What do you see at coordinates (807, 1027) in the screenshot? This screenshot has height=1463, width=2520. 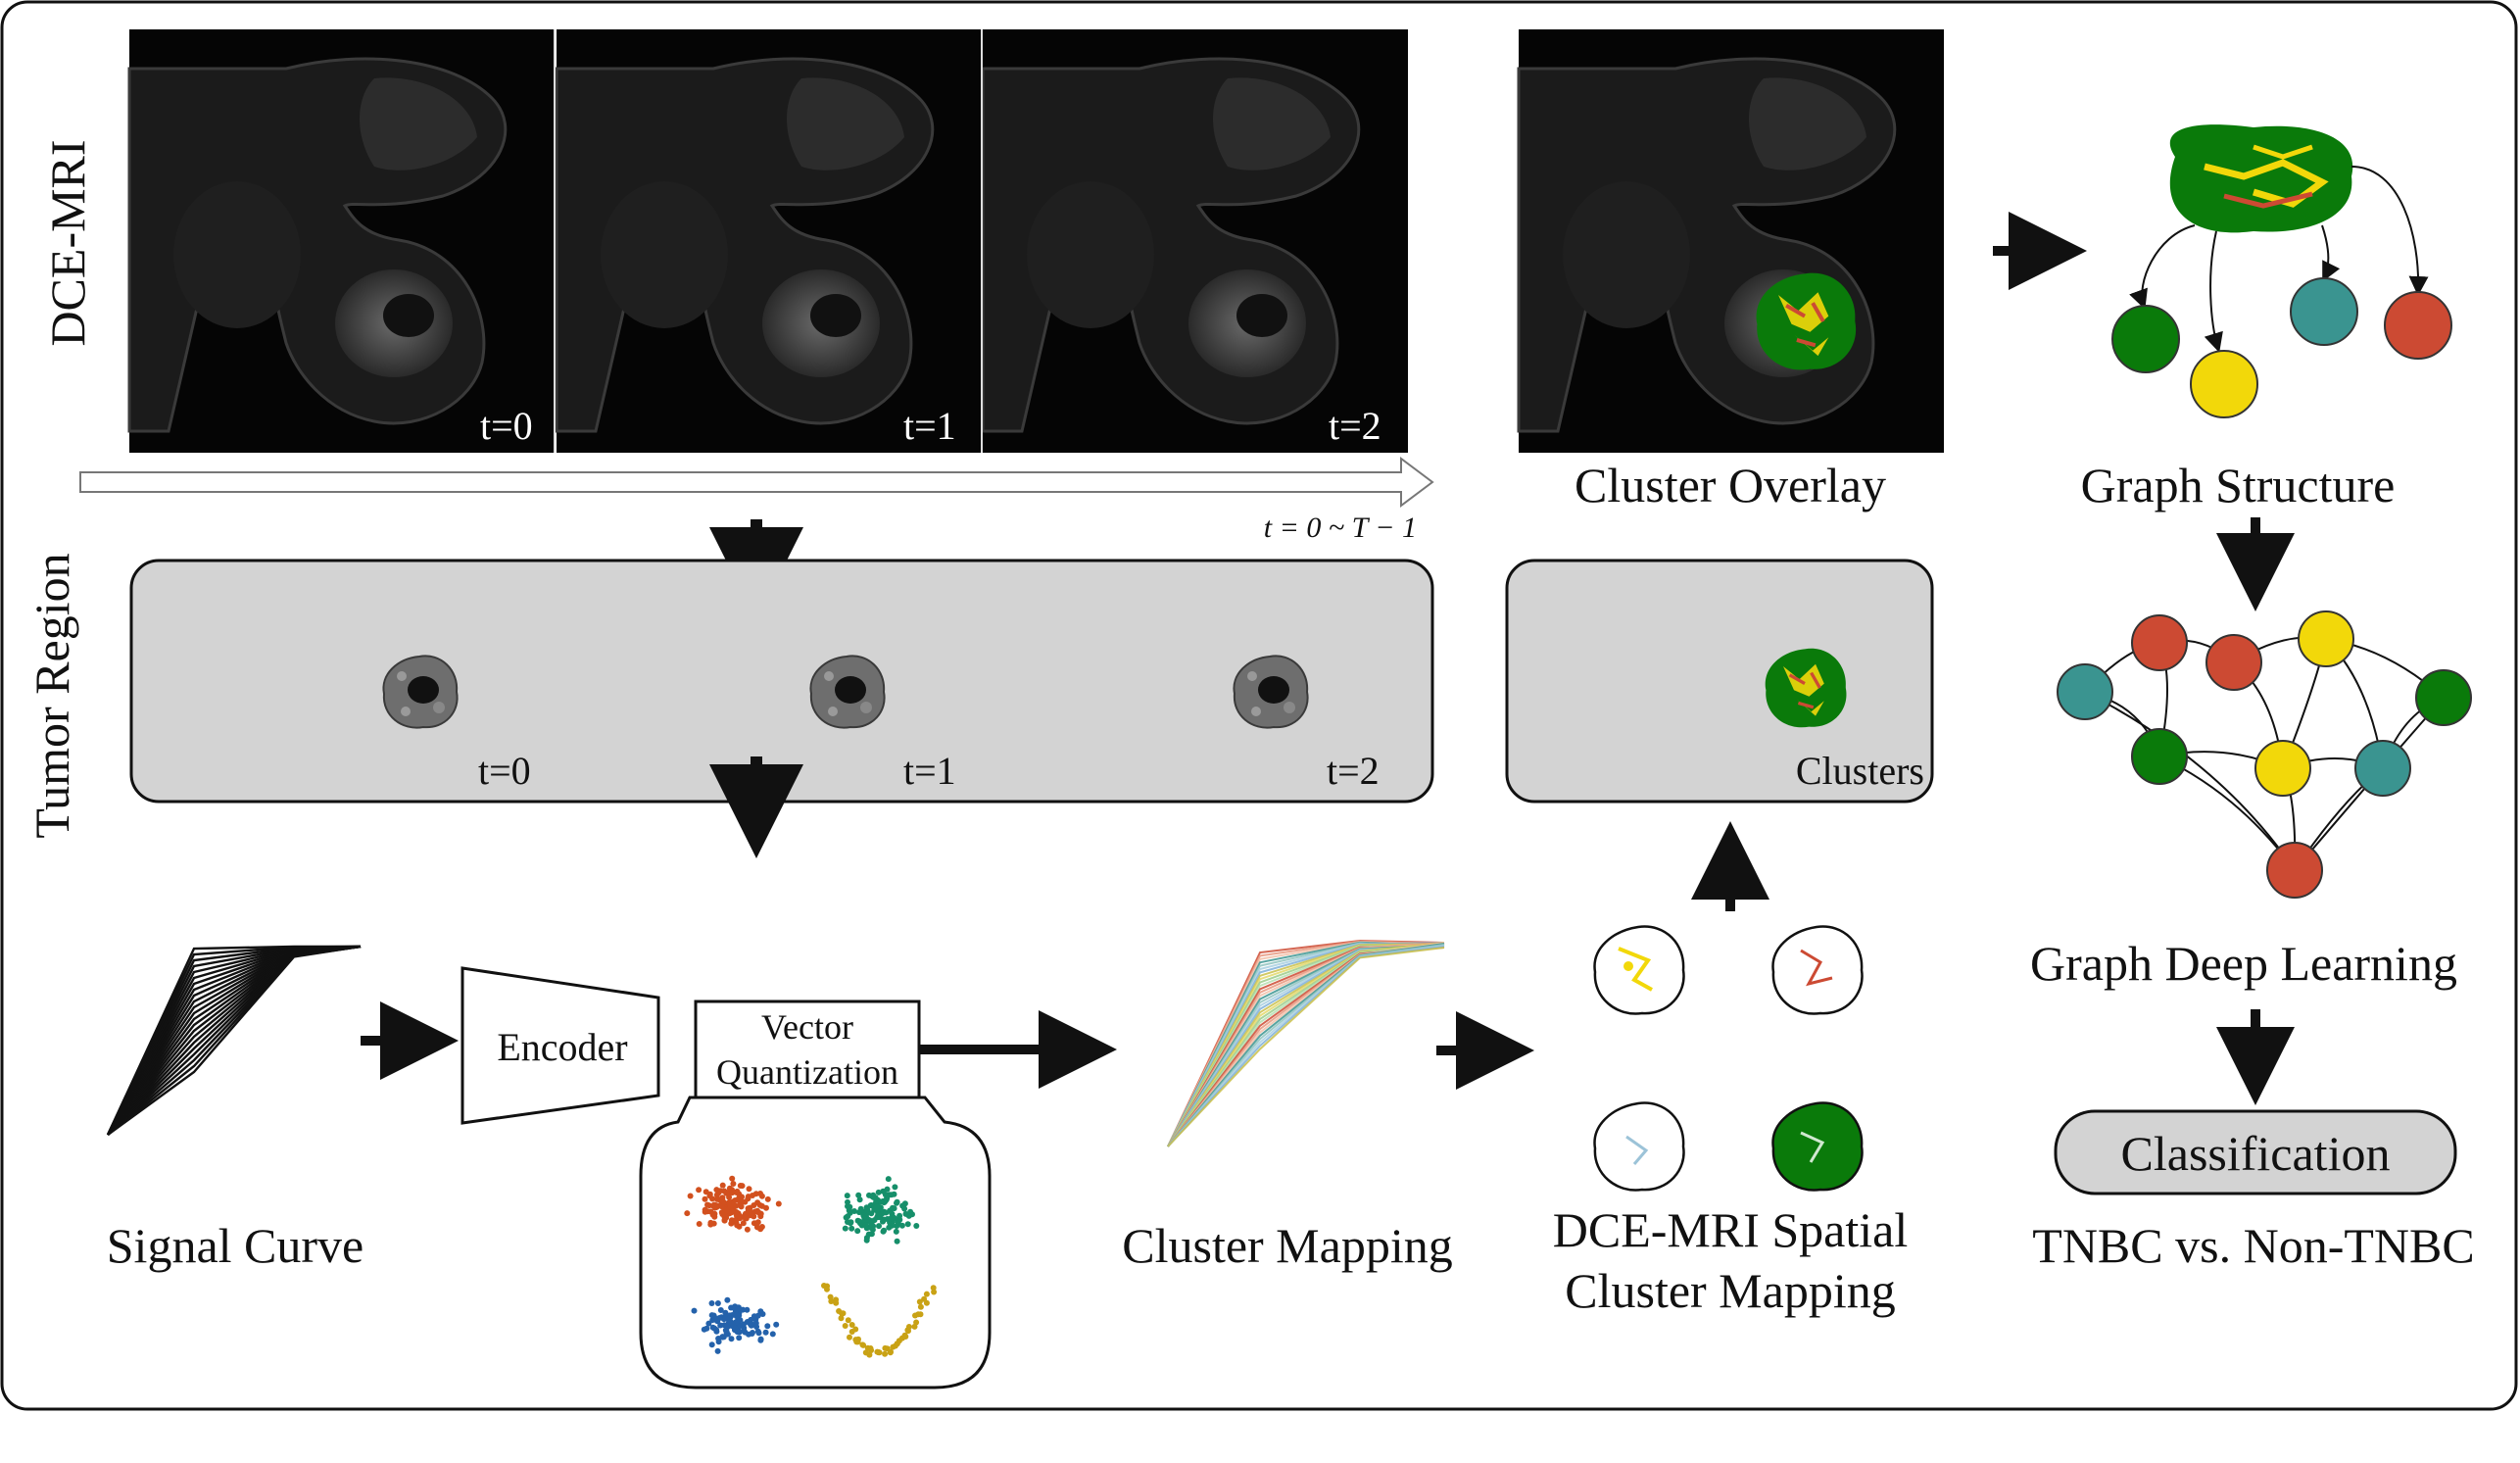 I see `vq-label-line1: Vector` at bounding box center [807, 1027].